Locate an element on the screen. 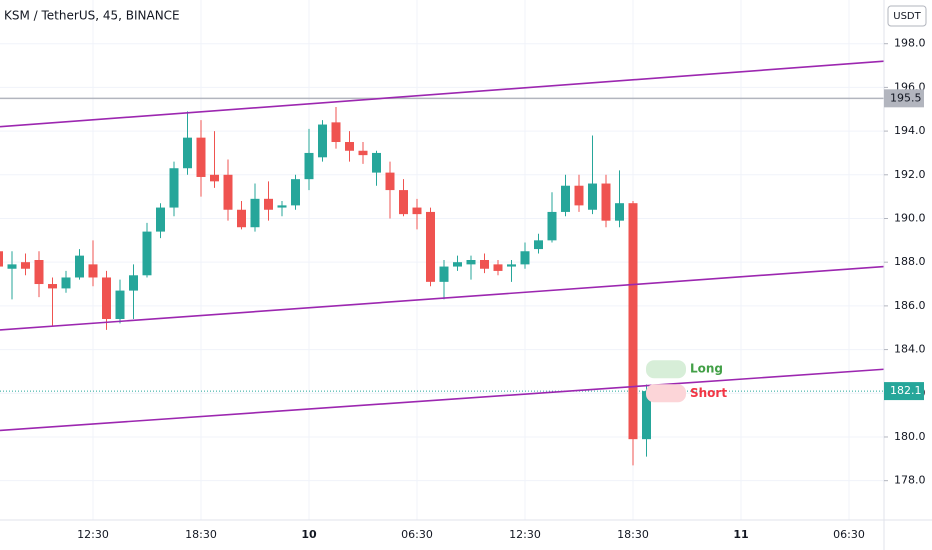 This screenshot has height=550, width=932. currency: USDT is located at coordinates (907, 16).